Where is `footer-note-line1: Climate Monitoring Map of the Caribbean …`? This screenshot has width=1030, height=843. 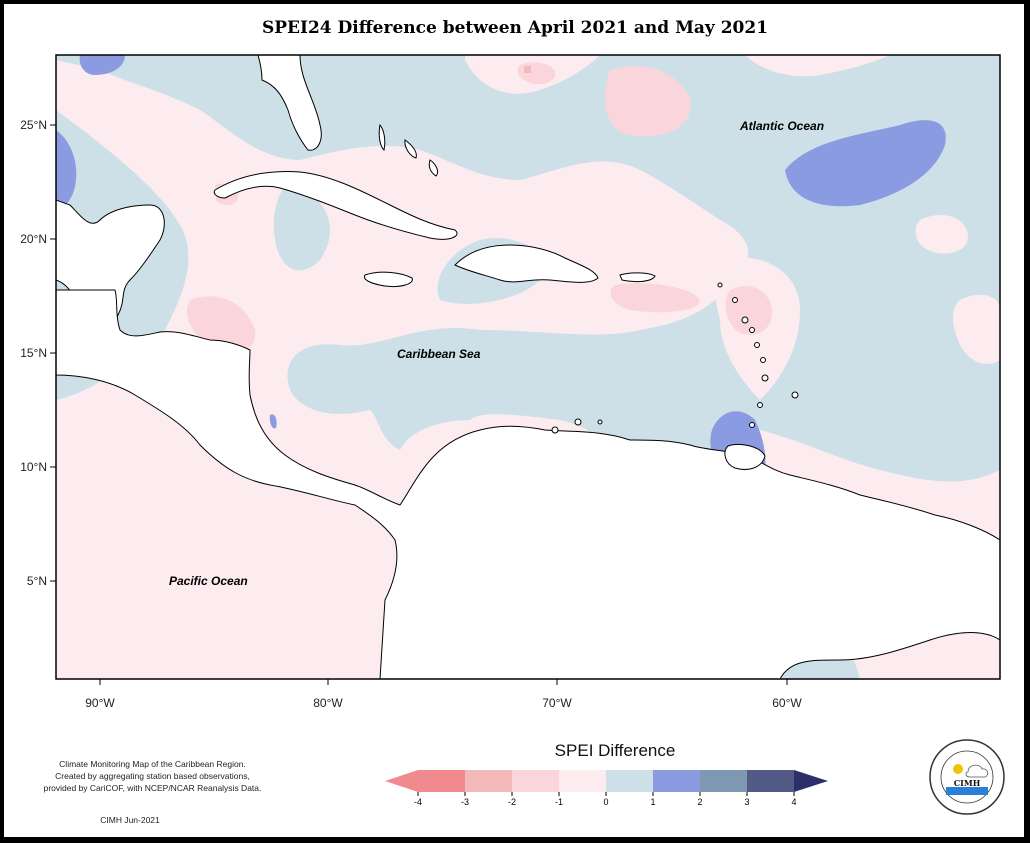 footer-note-line1: Climate Monitoring Map of the Caribbean … is located at coordinates (152, 764).